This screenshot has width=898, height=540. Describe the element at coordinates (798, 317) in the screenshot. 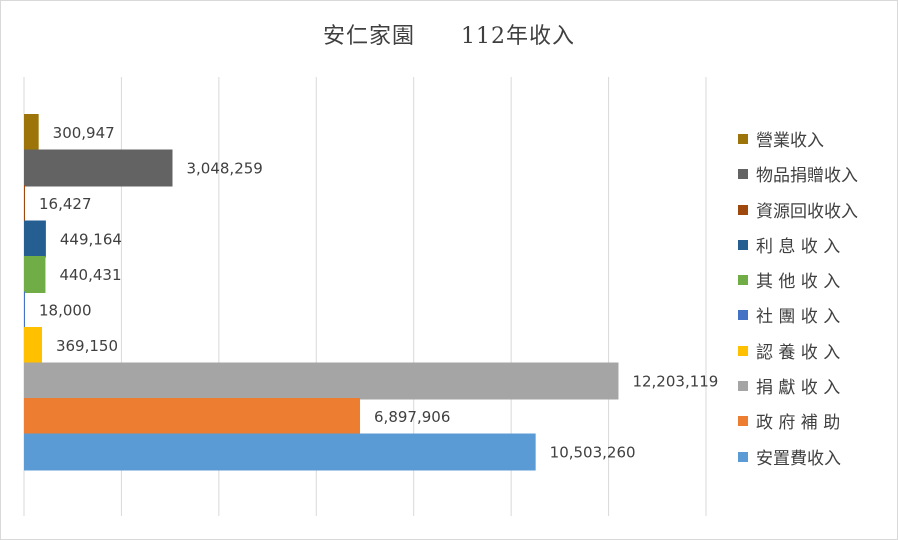

I see `legend-label: 社 團 收 入` at that location.